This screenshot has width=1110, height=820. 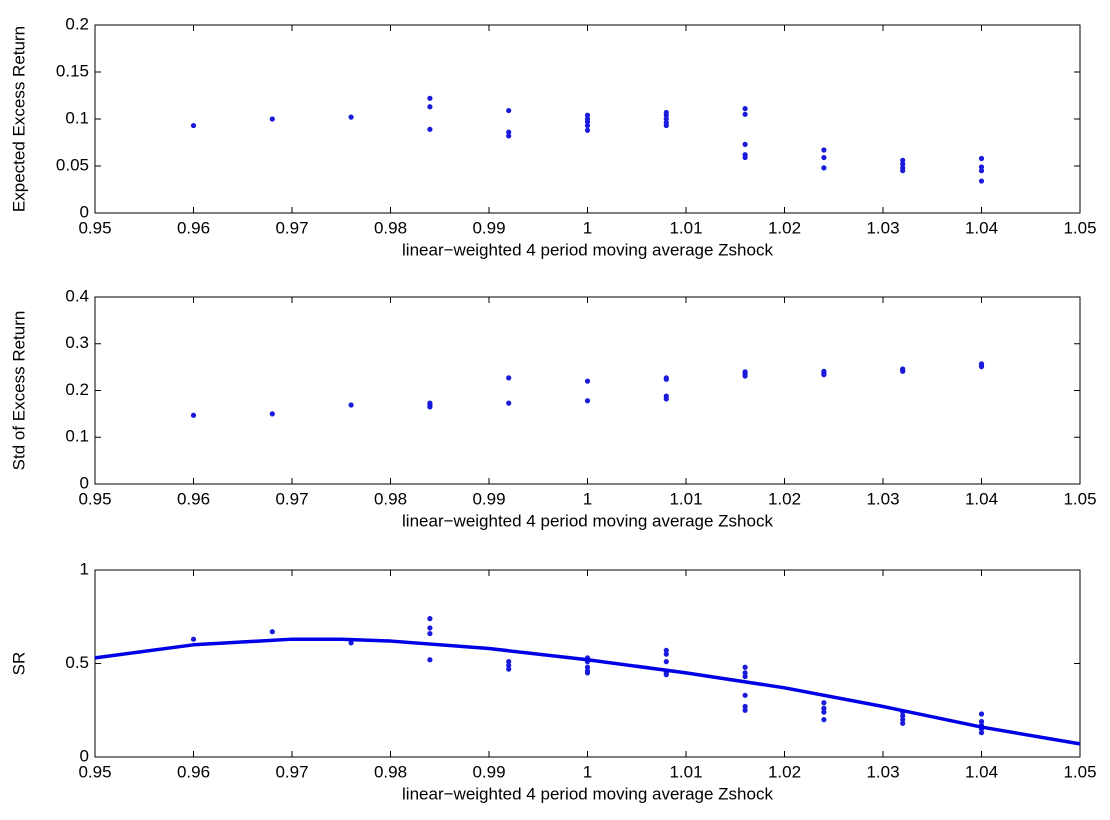 I want to click on y-tick-label: 0.15, so click(x=72, y=70).